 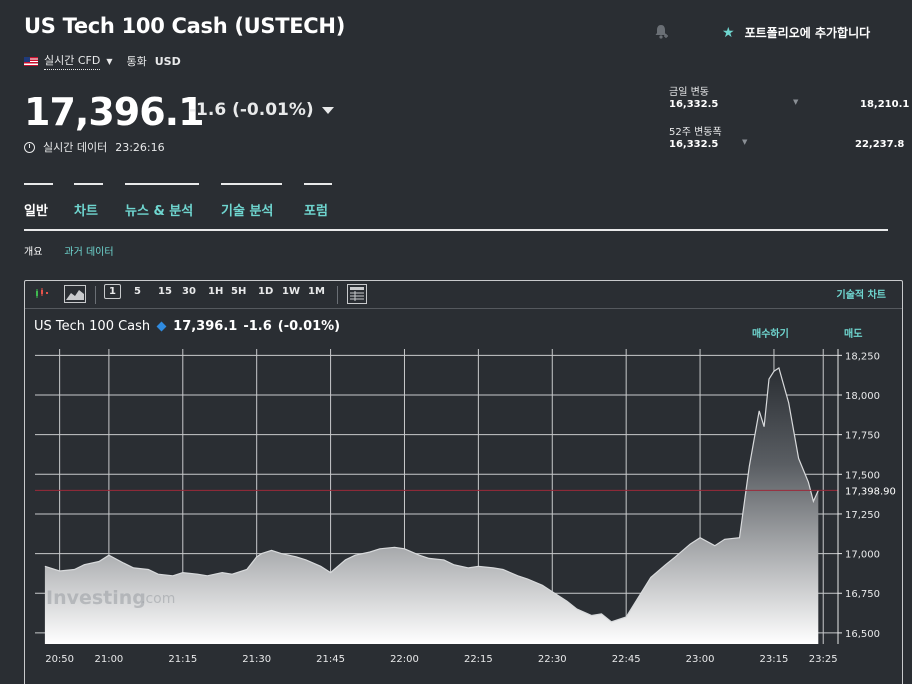 I want to click on x-tick-label: 21:00, so click(x=108, y=659).